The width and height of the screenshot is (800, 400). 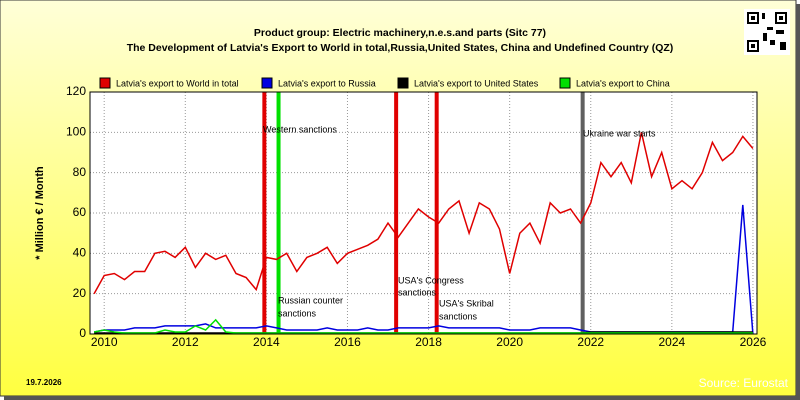 I want to click on x-tick-label: 2018, so click(x=428, y=342).